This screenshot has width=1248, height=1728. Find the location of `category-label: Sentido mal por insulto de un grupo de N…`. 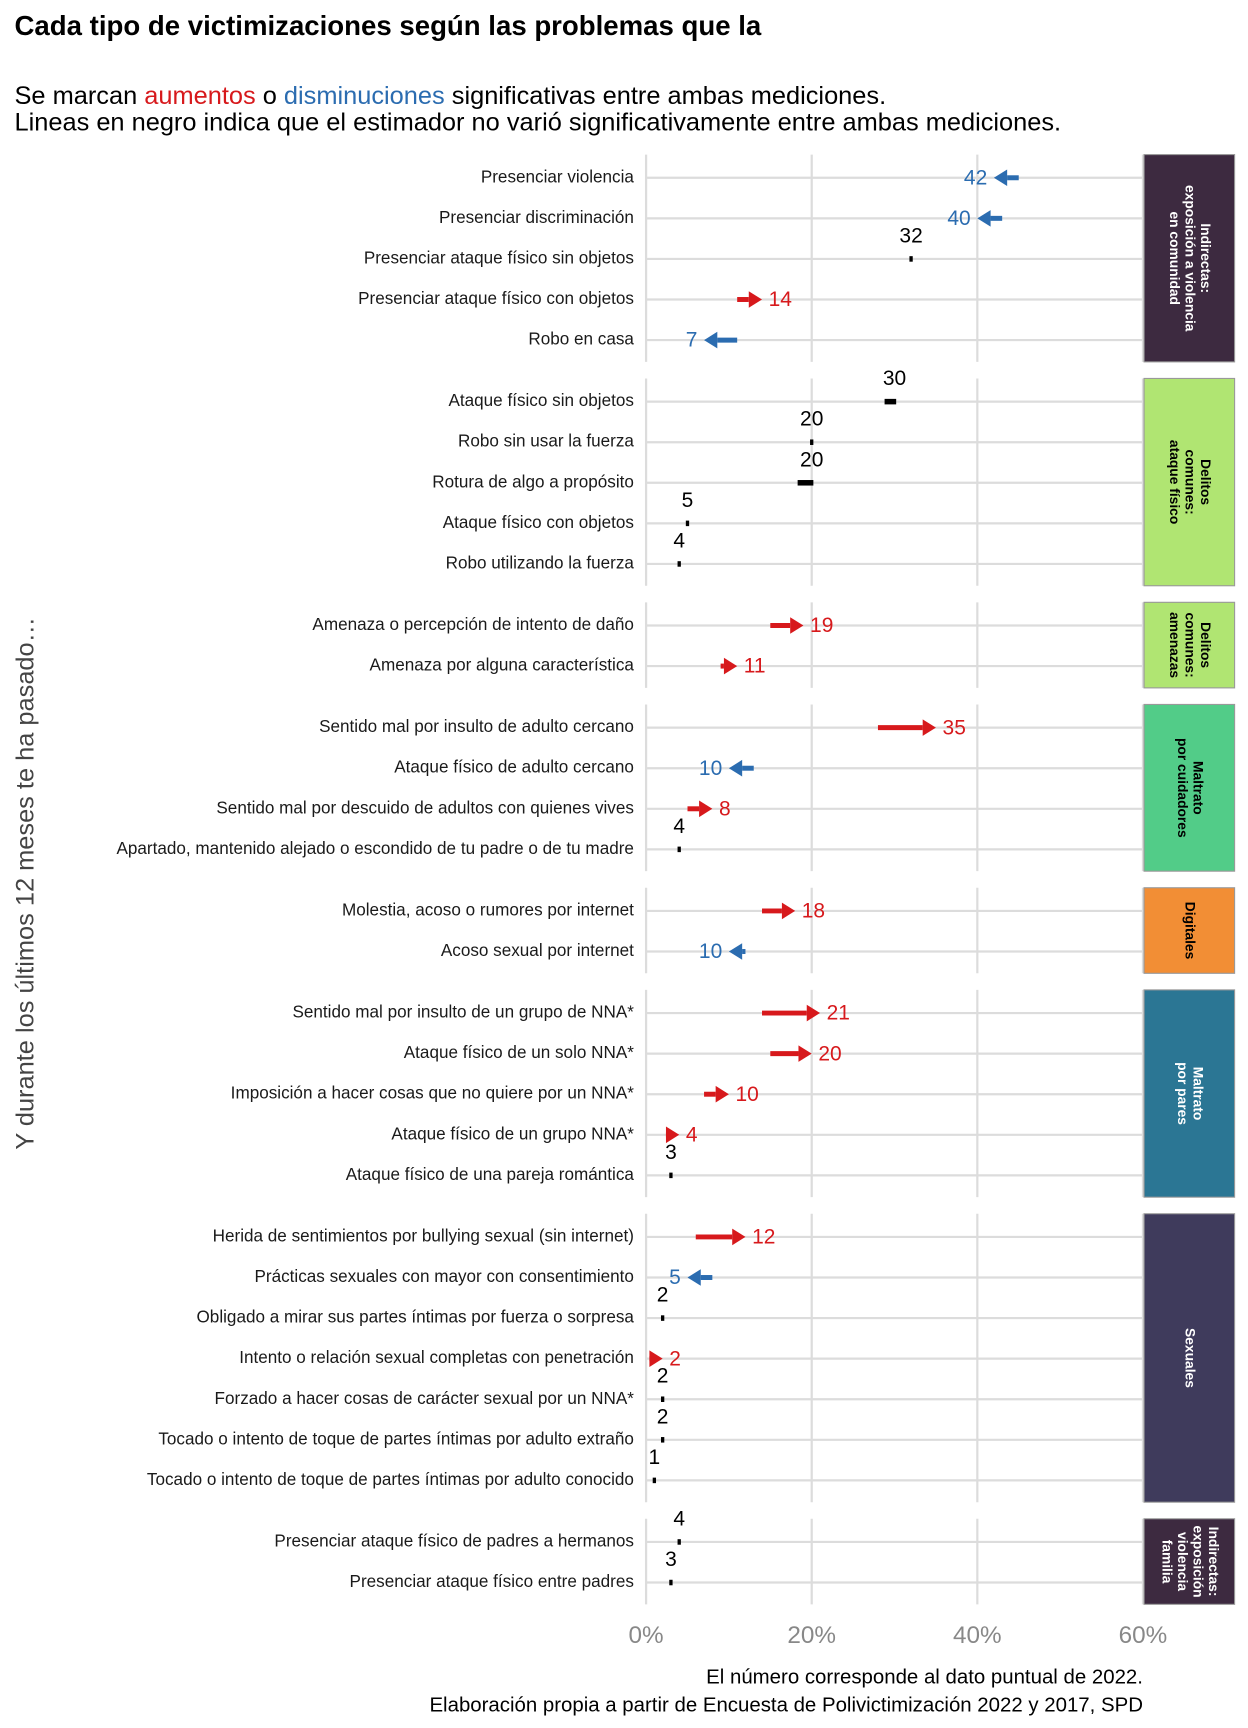

category-label: Sentido mal por insulto de un grupo de N… is located at coordinates (463, 1012).